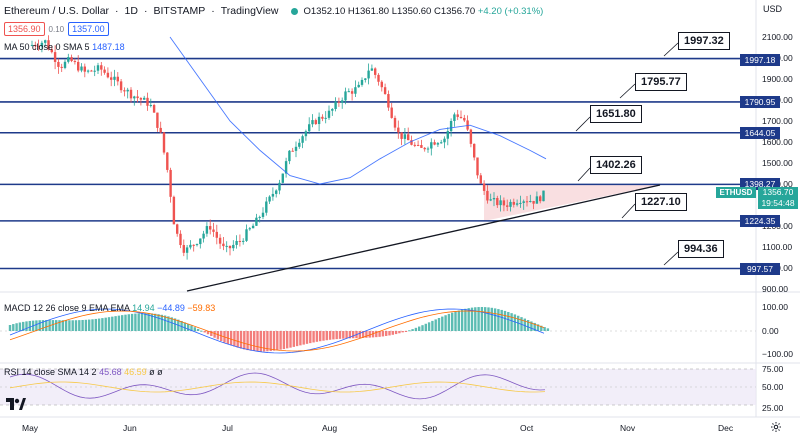 This screenshot has height=439, width=800. I want to click on ohlc-high: H1361.80, so click(368, 11).